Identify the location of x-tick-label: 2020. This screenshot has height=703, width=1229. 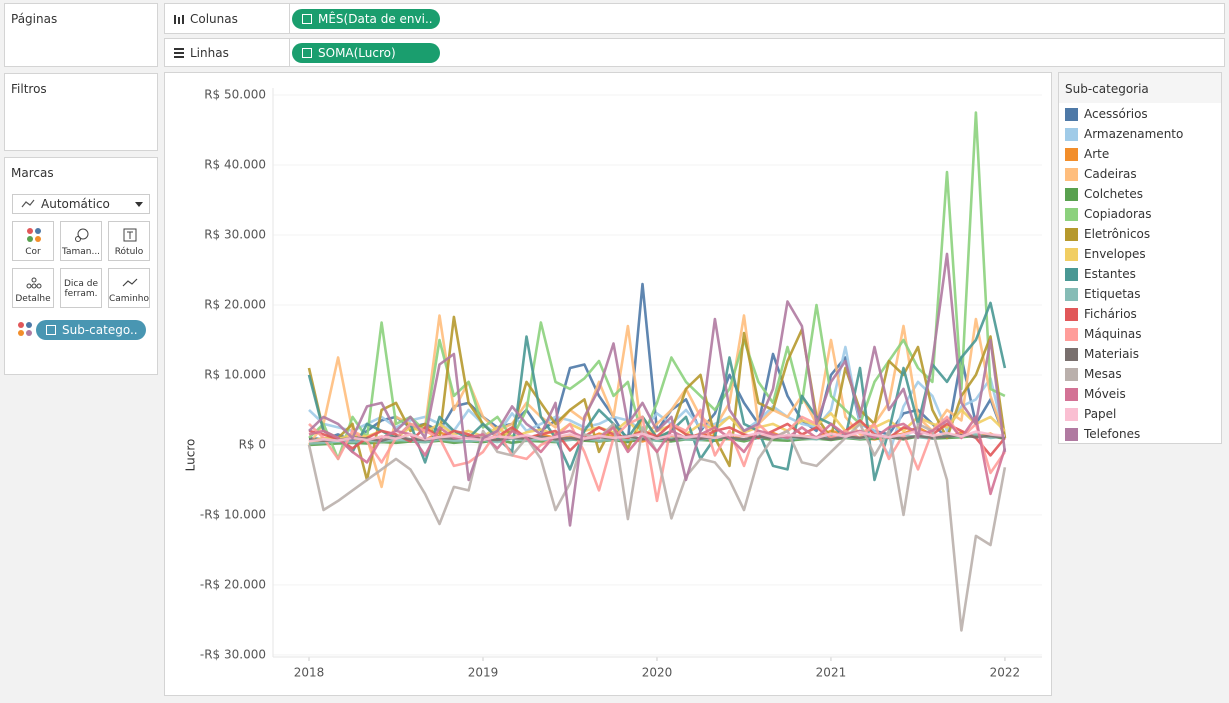
(657, 673).